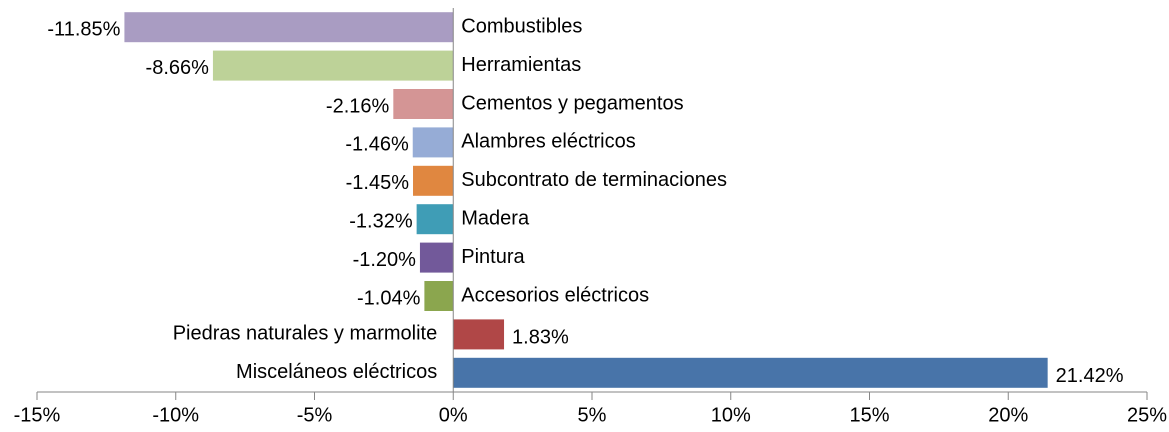 This screenshot has width=1169, height=432. Describe the element at coordinates (521, 26) in the screenshot. I see `category-label: Combustibles` at that location.